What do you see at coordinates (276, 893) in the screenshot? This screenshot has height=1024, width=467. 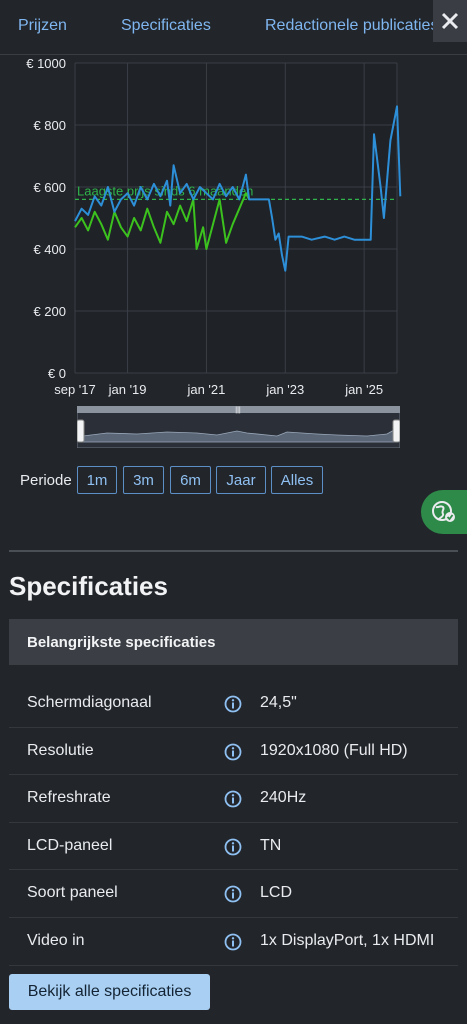 I see `spec-value: LCD` at bounding box center [276, 893].